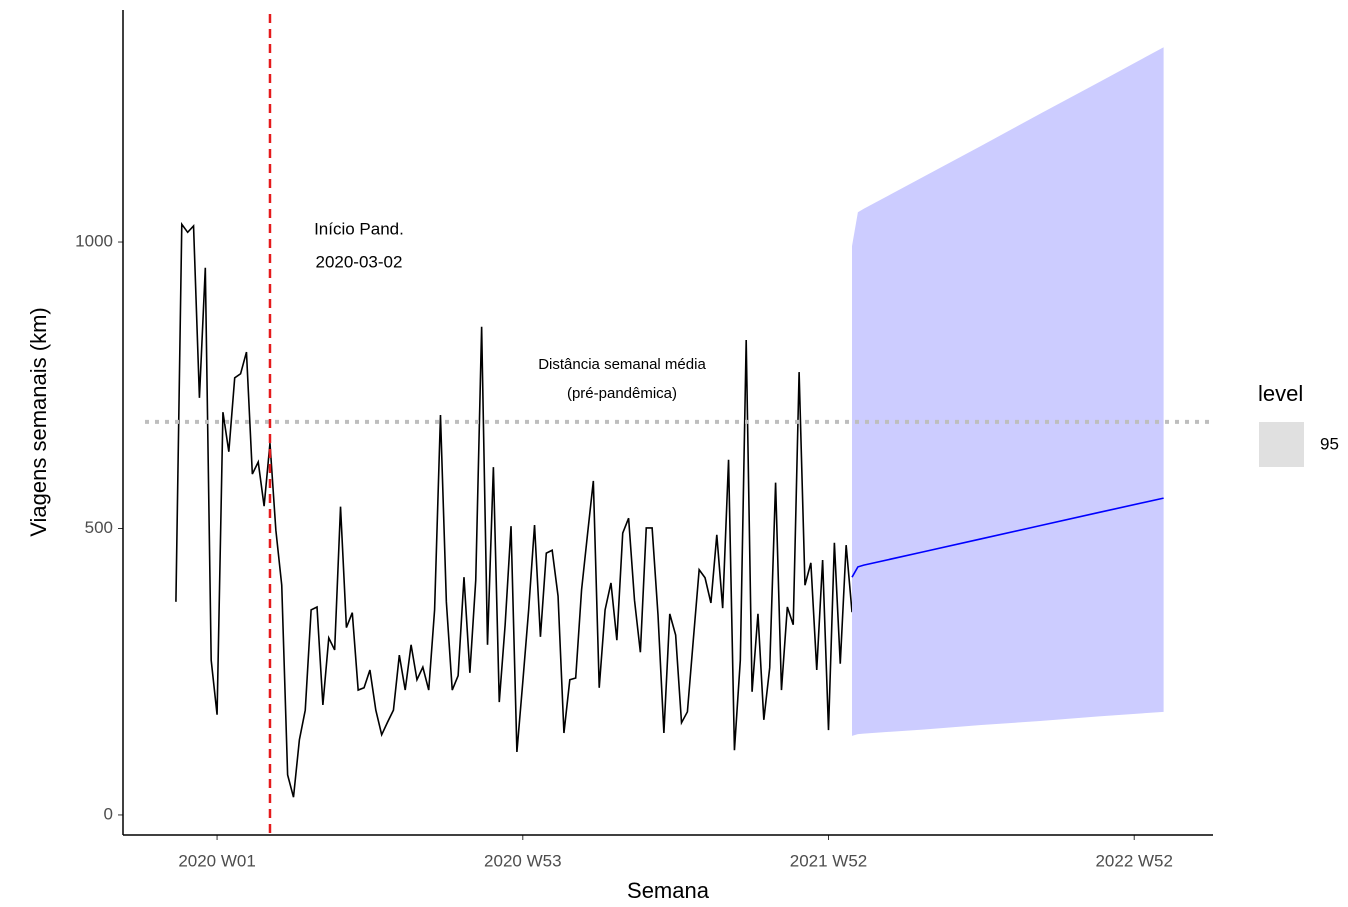 Image resolution: width=1348 pixels, height=907 pixels. Describe the element at coordinates (668, 890) in the screenshot. I see `x-axis-title: Semana` at that location.